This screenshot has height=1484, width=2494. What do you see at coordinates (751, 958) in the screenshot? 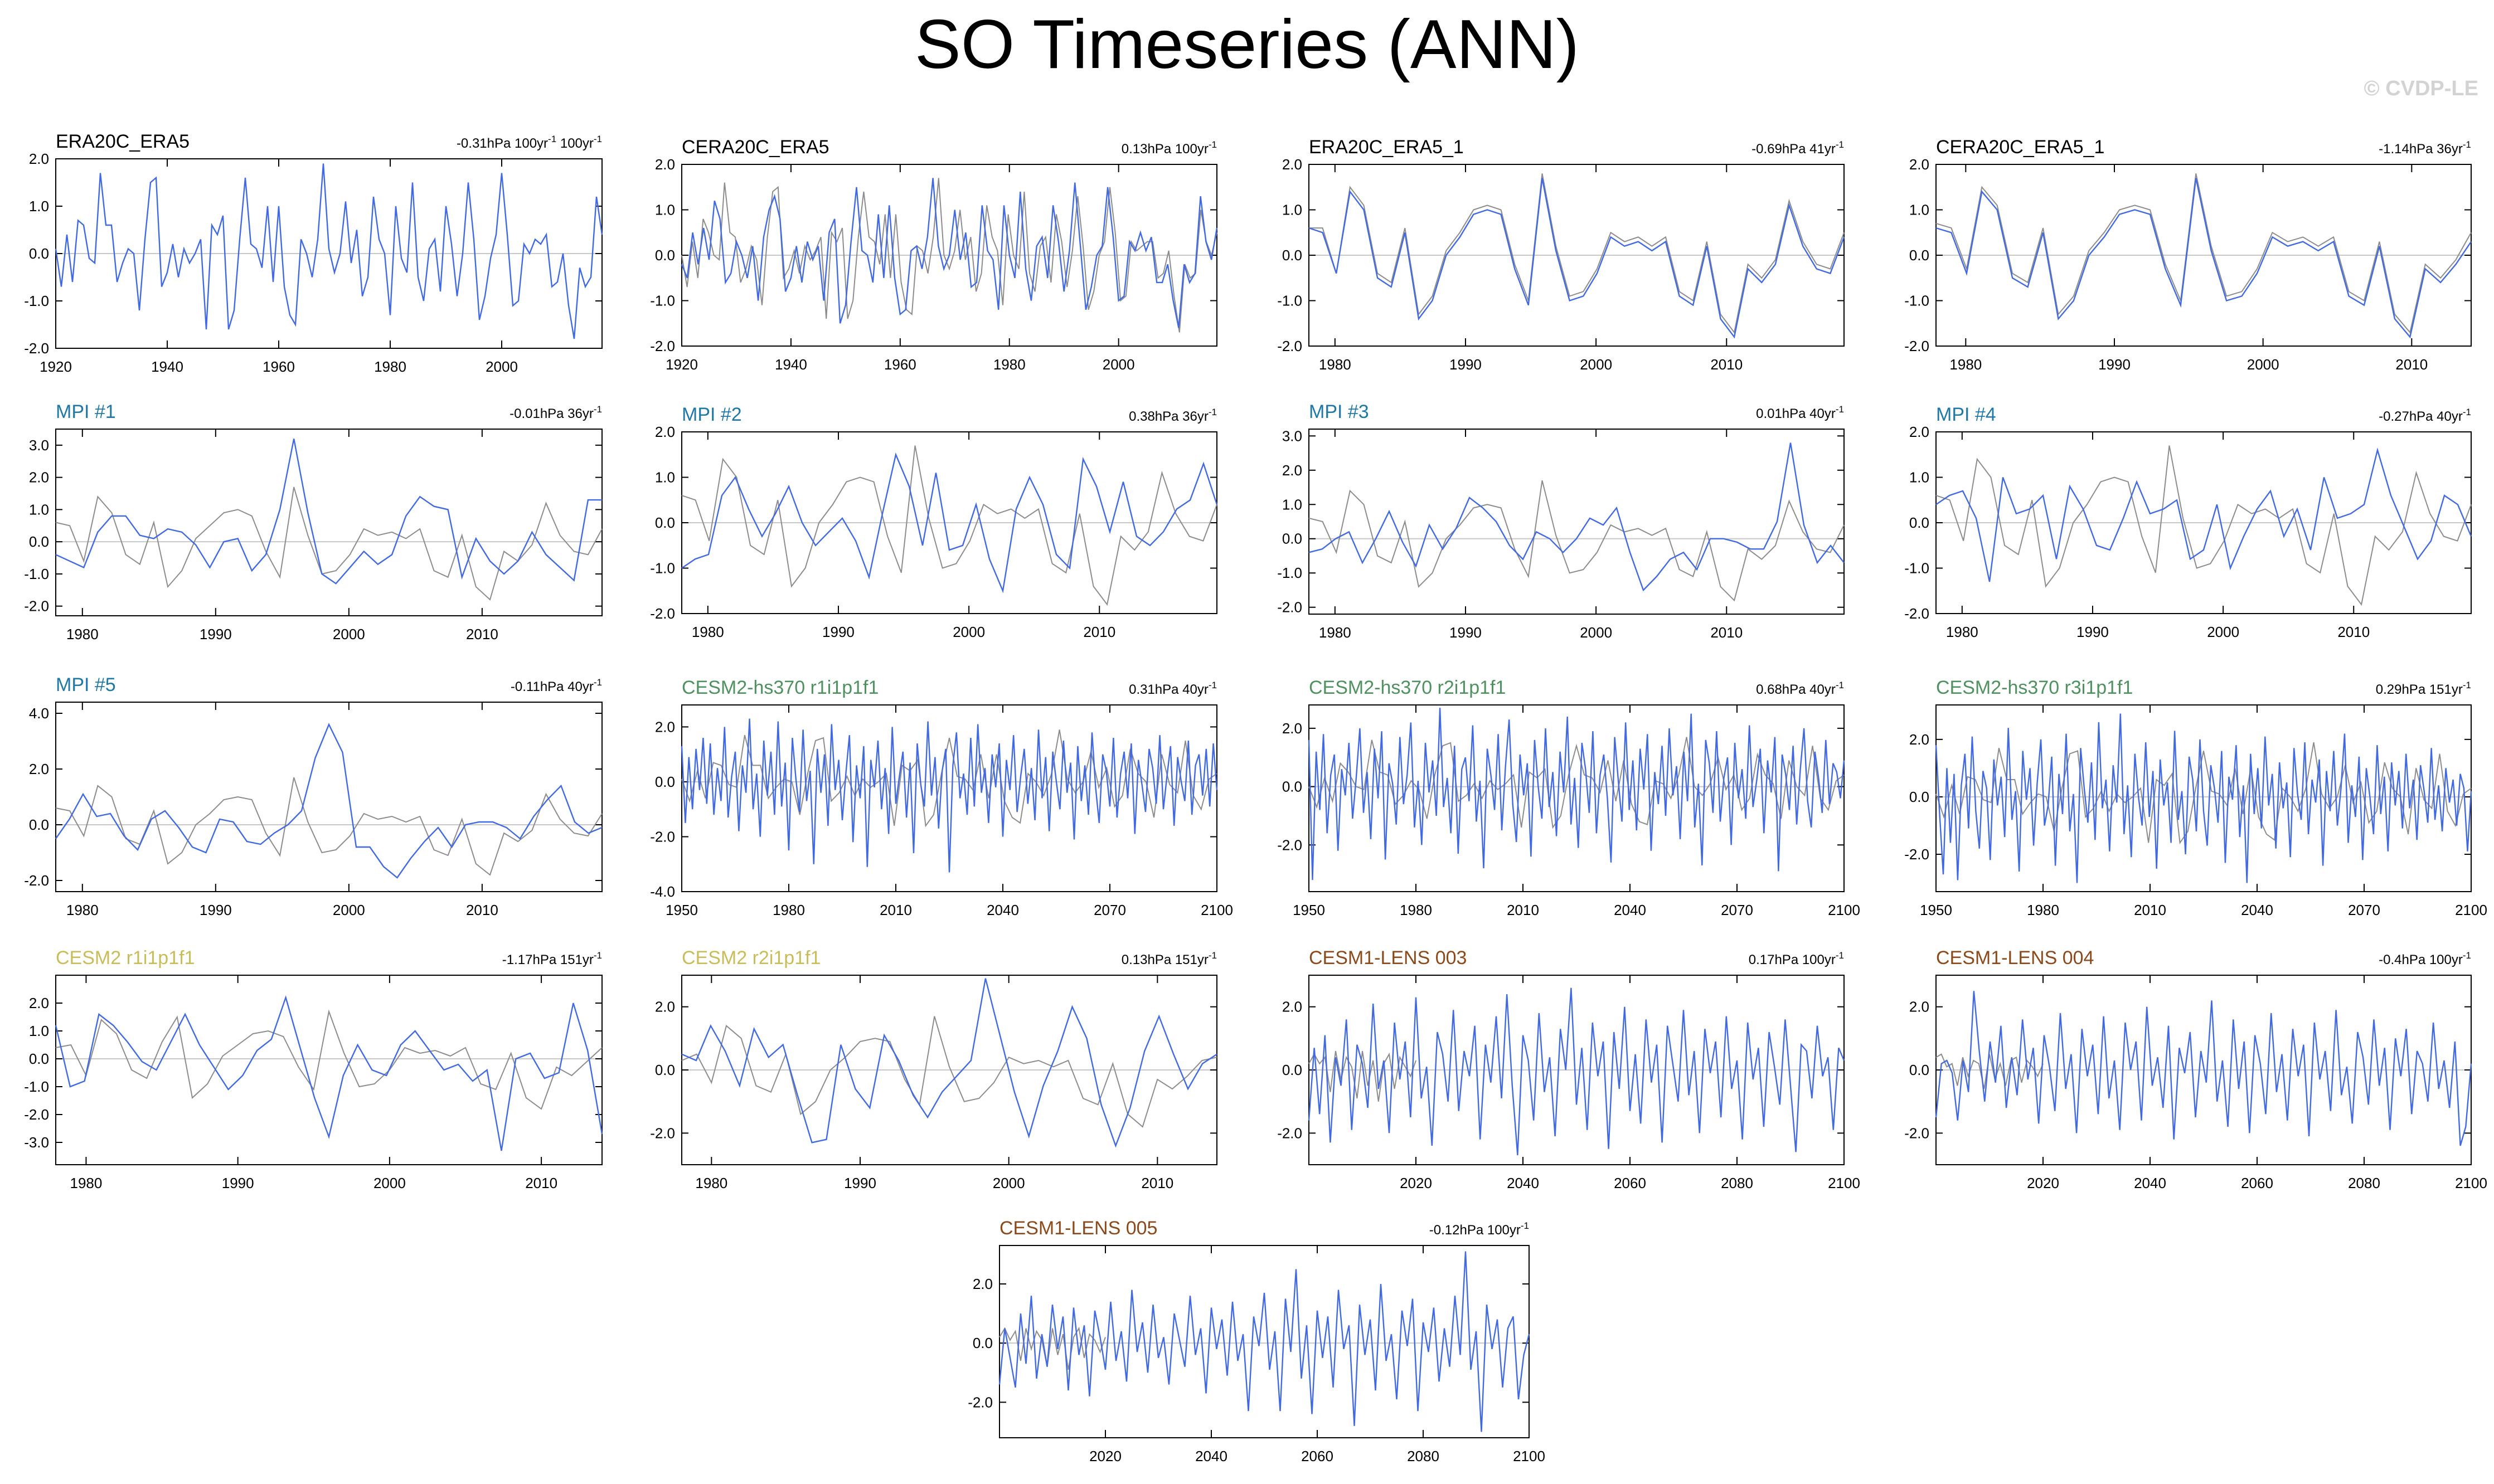
I see `panel-title: CESM2 r2i1p1f1` at bounding box center [751, 958].